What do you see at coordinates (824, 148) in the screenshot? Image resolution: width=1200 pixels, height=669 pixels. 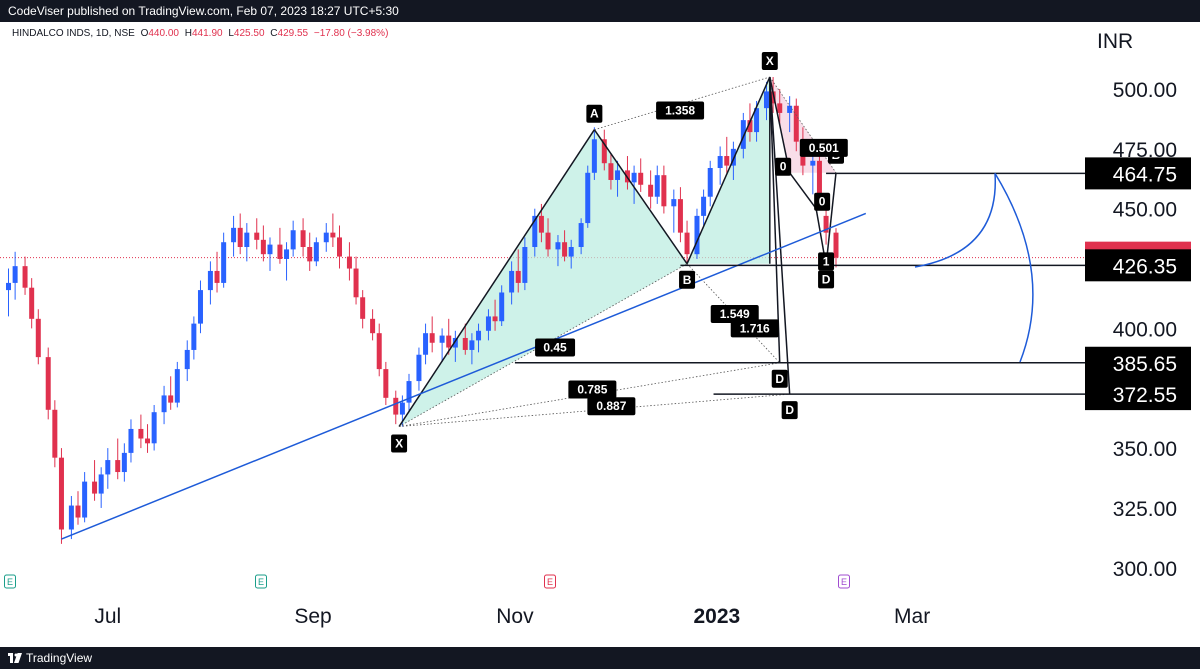 I see `ratio-label: 0.501` at bounding box center [824, 148].